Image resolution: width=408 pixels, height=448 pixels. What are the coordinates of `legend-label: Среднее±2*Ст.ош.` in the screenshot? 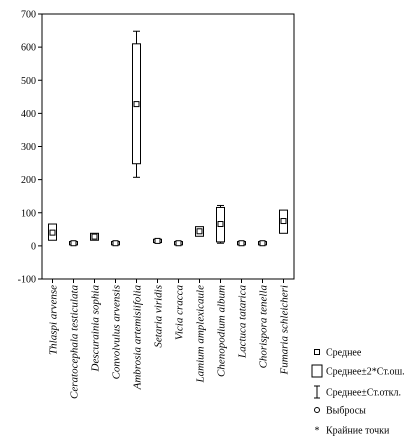 It's located at (365, 372).